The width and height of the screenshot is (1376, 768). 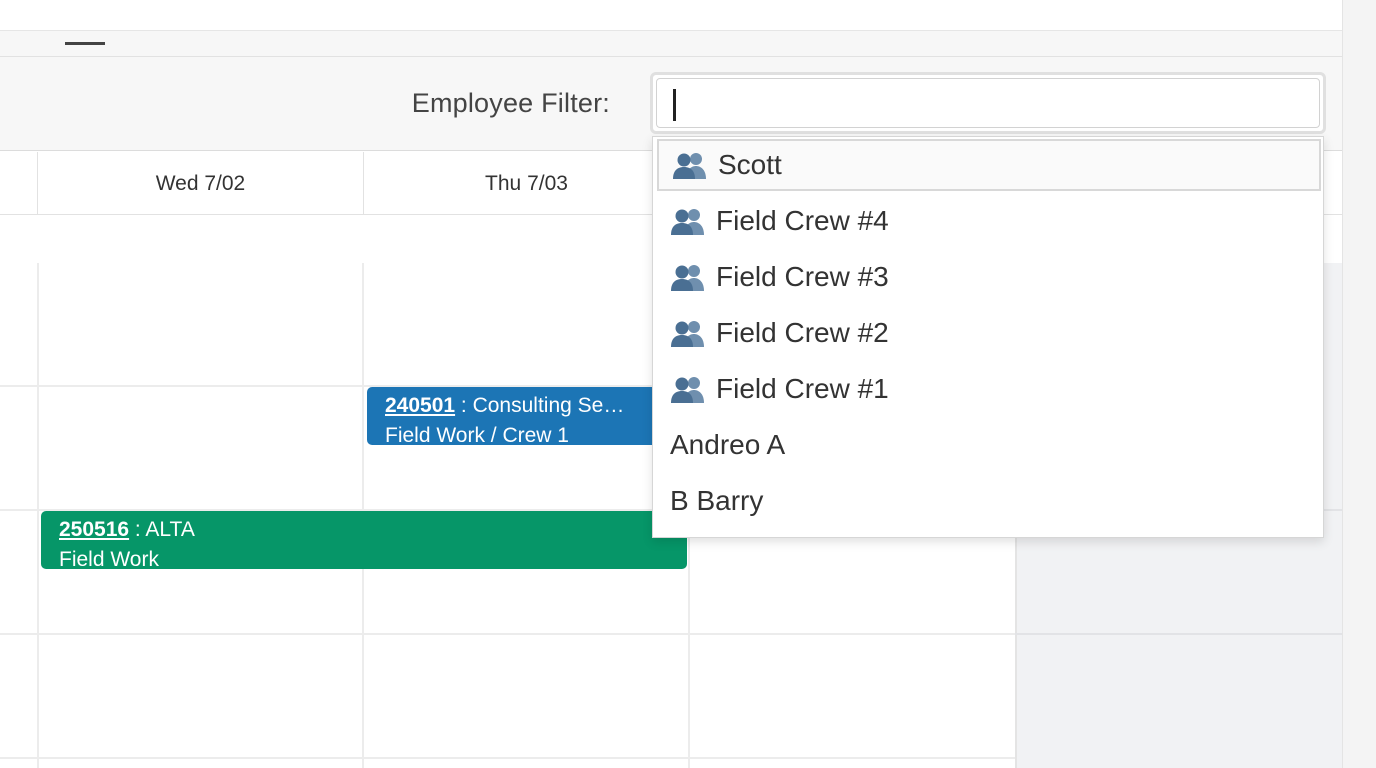 I want to click on text-cursor, so click(x=674, y=105).